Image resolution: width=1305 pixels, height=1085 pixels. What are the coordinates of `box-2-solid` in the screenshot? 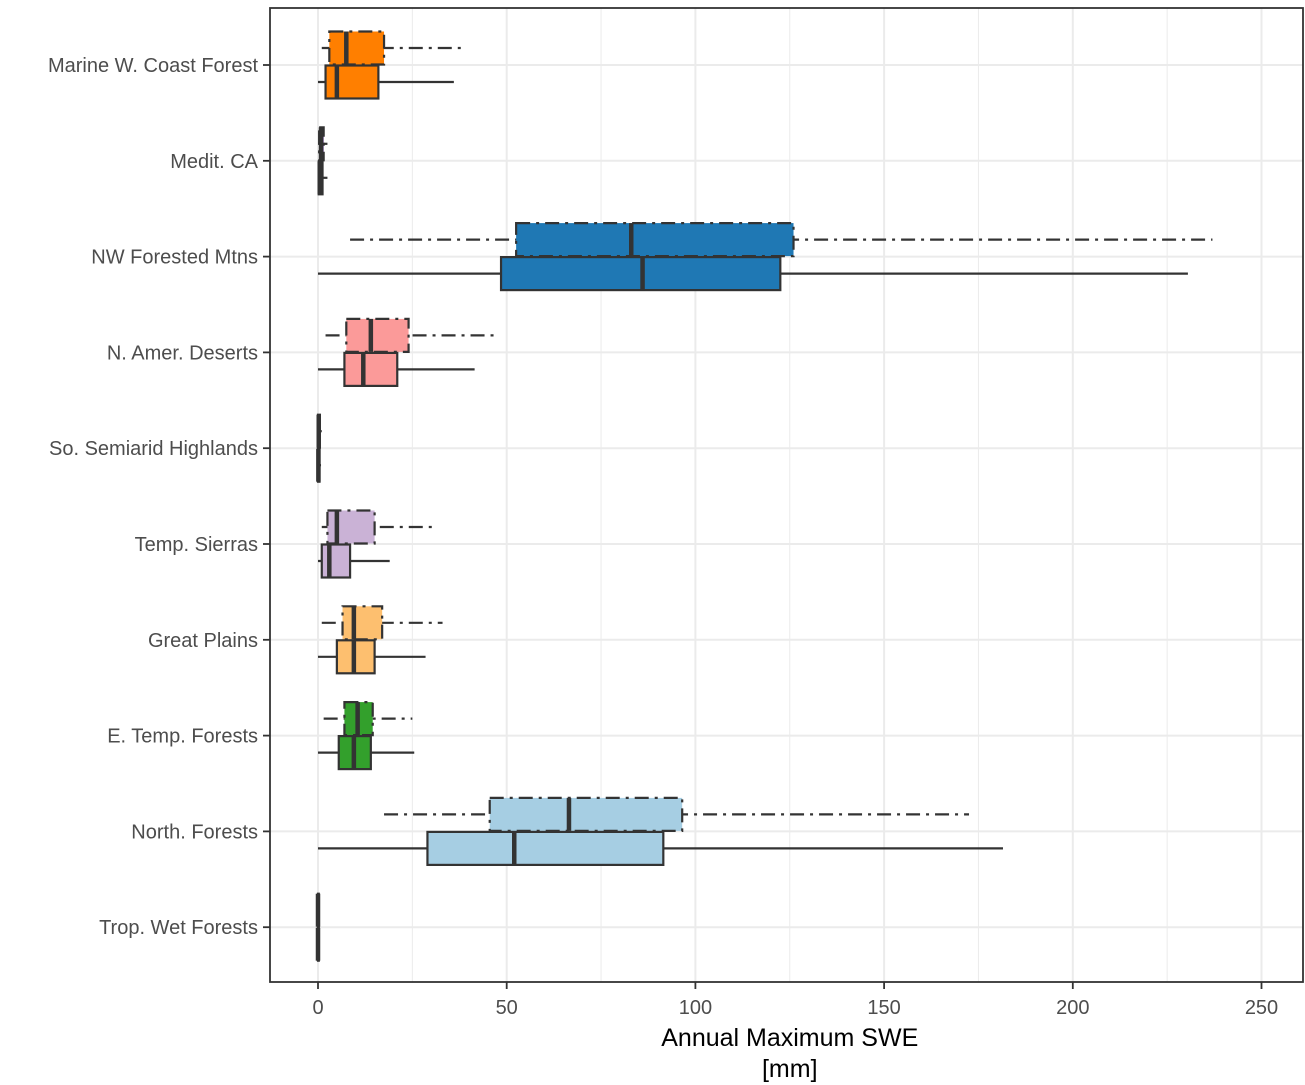 It's located at (753, 274).